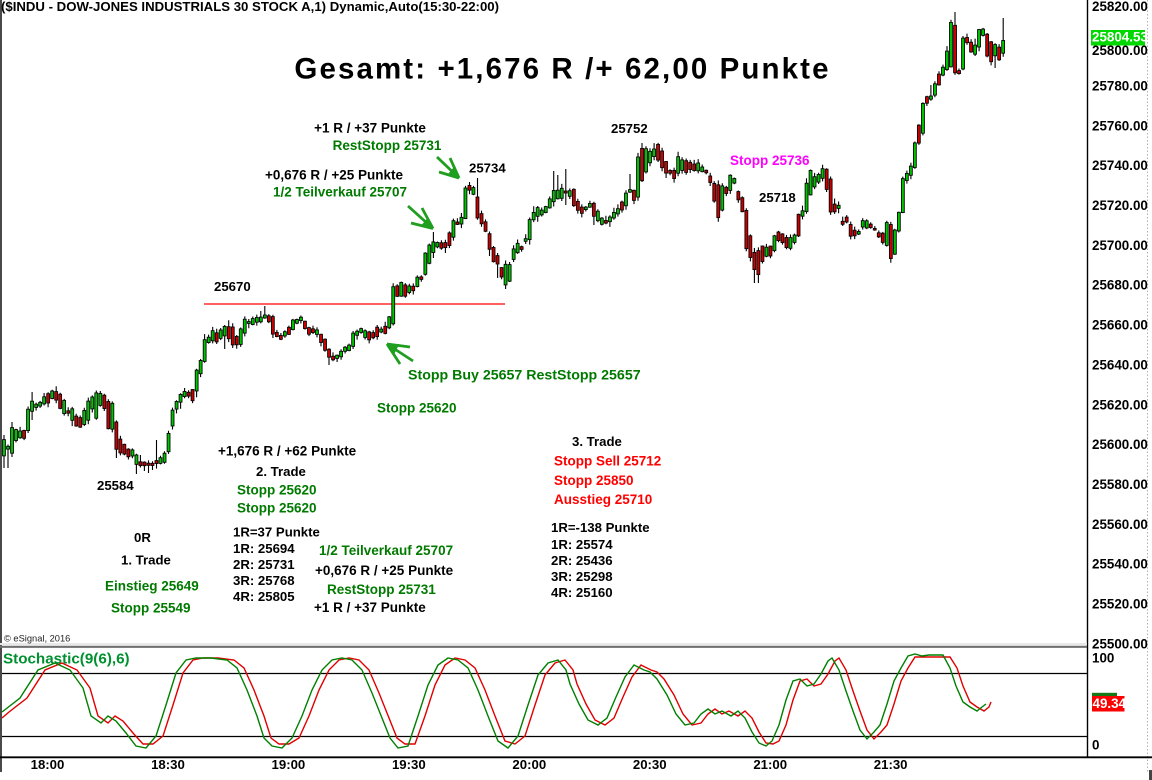 This screenshot has width=1152, height=780. Describe the element at coordinates (582, 544) in the screenshot. I see `svg-text: 1R: 25574` at that location.